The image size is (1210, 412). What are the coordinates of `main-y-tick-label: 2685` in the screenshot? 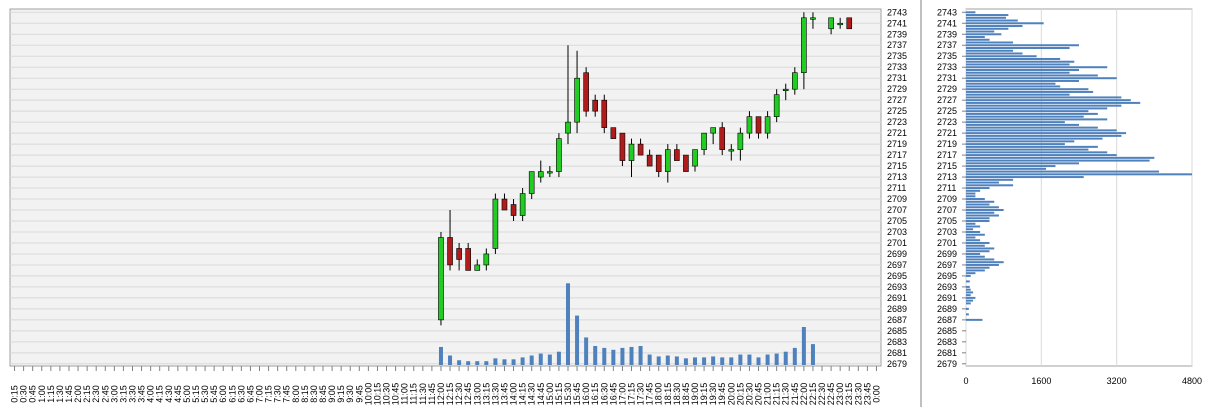 It's located at (897, 331).